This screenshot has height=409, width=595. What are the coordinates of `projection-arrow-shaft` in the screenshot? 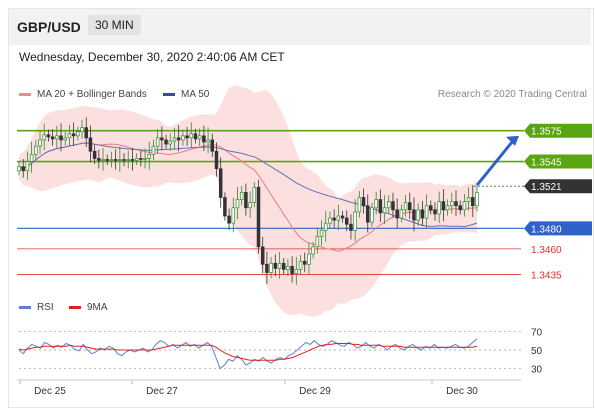 It's located at (495, 163).